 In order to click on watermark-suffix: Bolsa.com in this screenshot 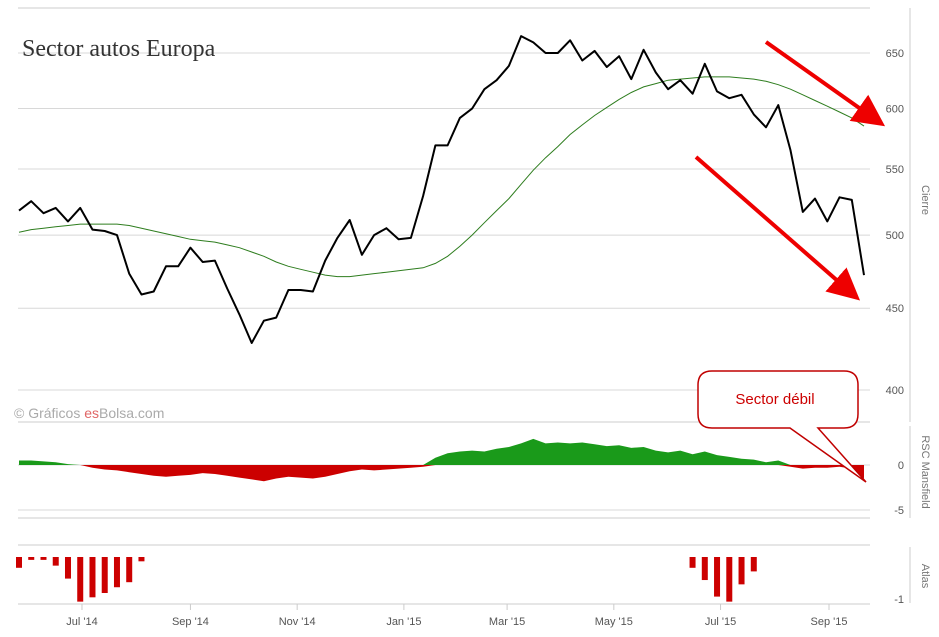, I will do `click(131, 413)`.